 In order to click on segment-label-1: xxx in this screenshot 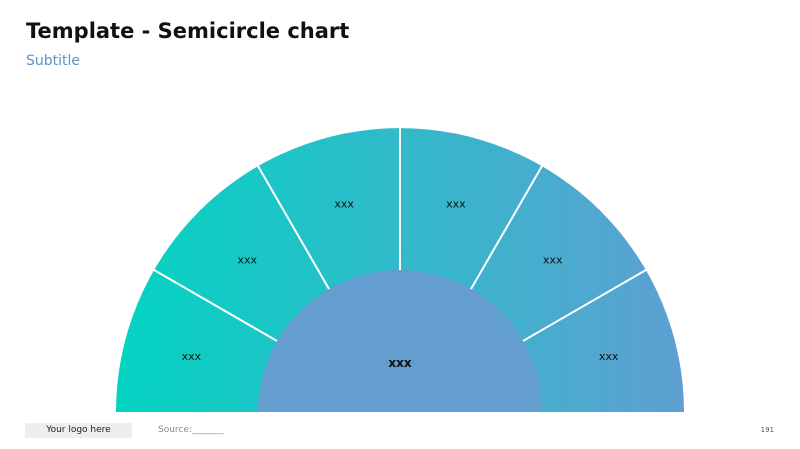, I will do `click(192, 356)`.